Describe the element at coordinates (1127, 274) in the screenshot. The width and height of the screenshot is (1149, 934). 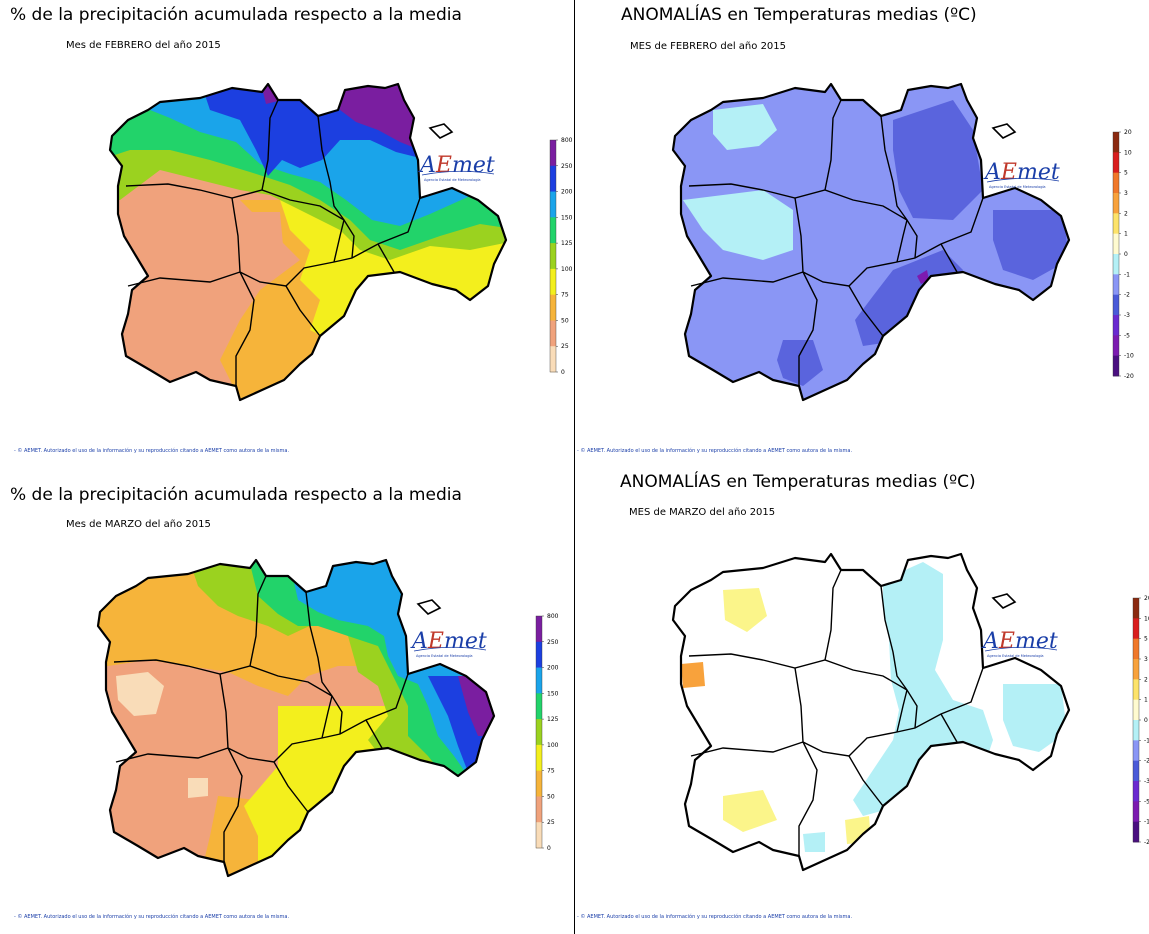
I see `legend-label: -1` at that location.